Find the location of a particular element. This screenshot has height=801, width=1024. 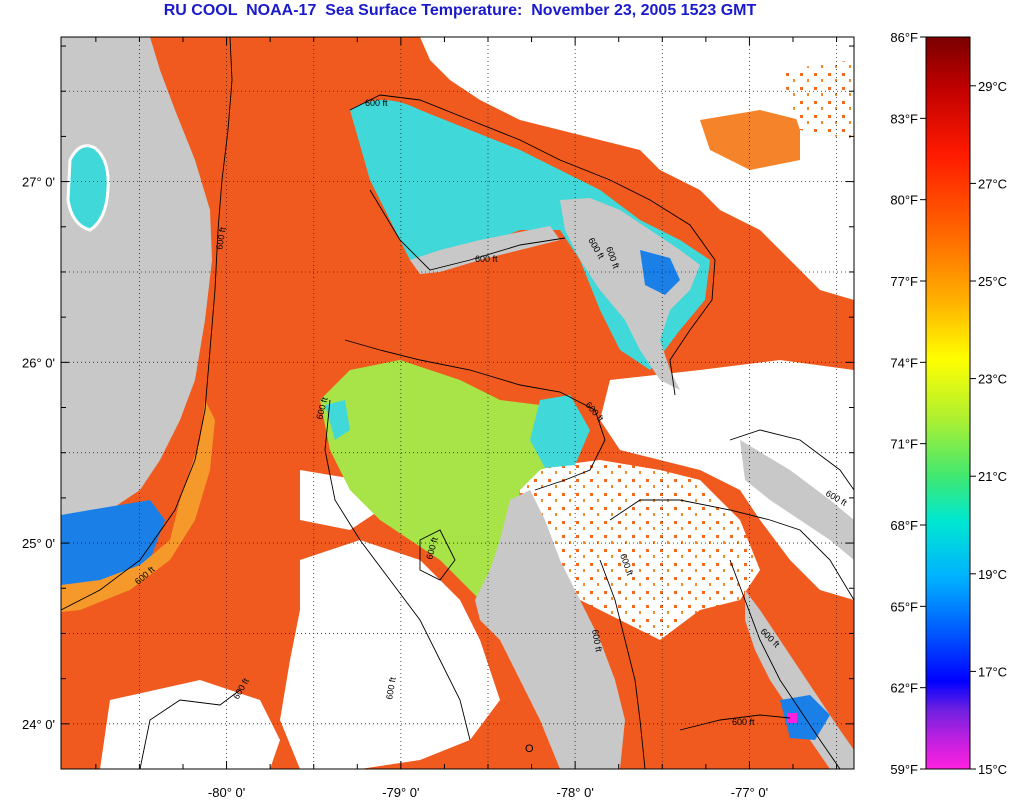

latitude-tick-label: 25° 0' is located at coordinates (38, 543).